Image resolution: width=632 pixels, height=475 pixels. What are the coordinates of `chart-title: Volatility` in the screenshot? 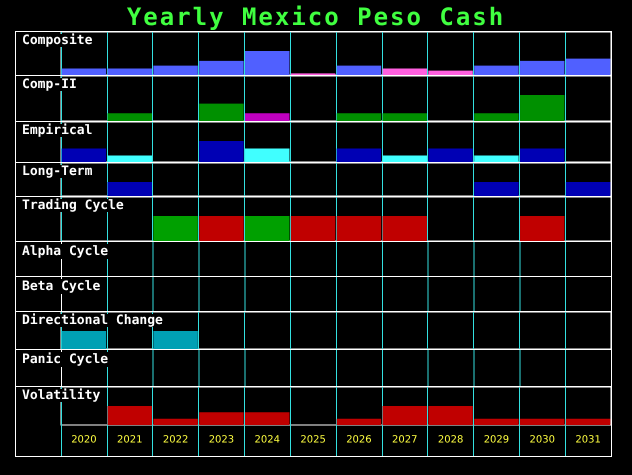 It's located at (61, 395).